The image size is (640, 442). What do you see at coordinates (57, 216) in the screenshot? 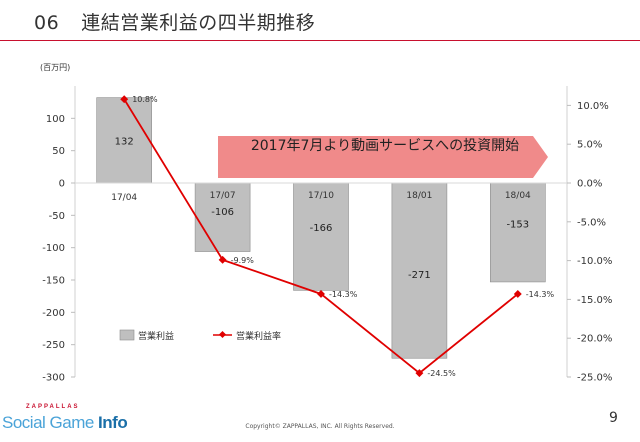
I see `left-tick-label: -50` at bounding box center [57, 216].